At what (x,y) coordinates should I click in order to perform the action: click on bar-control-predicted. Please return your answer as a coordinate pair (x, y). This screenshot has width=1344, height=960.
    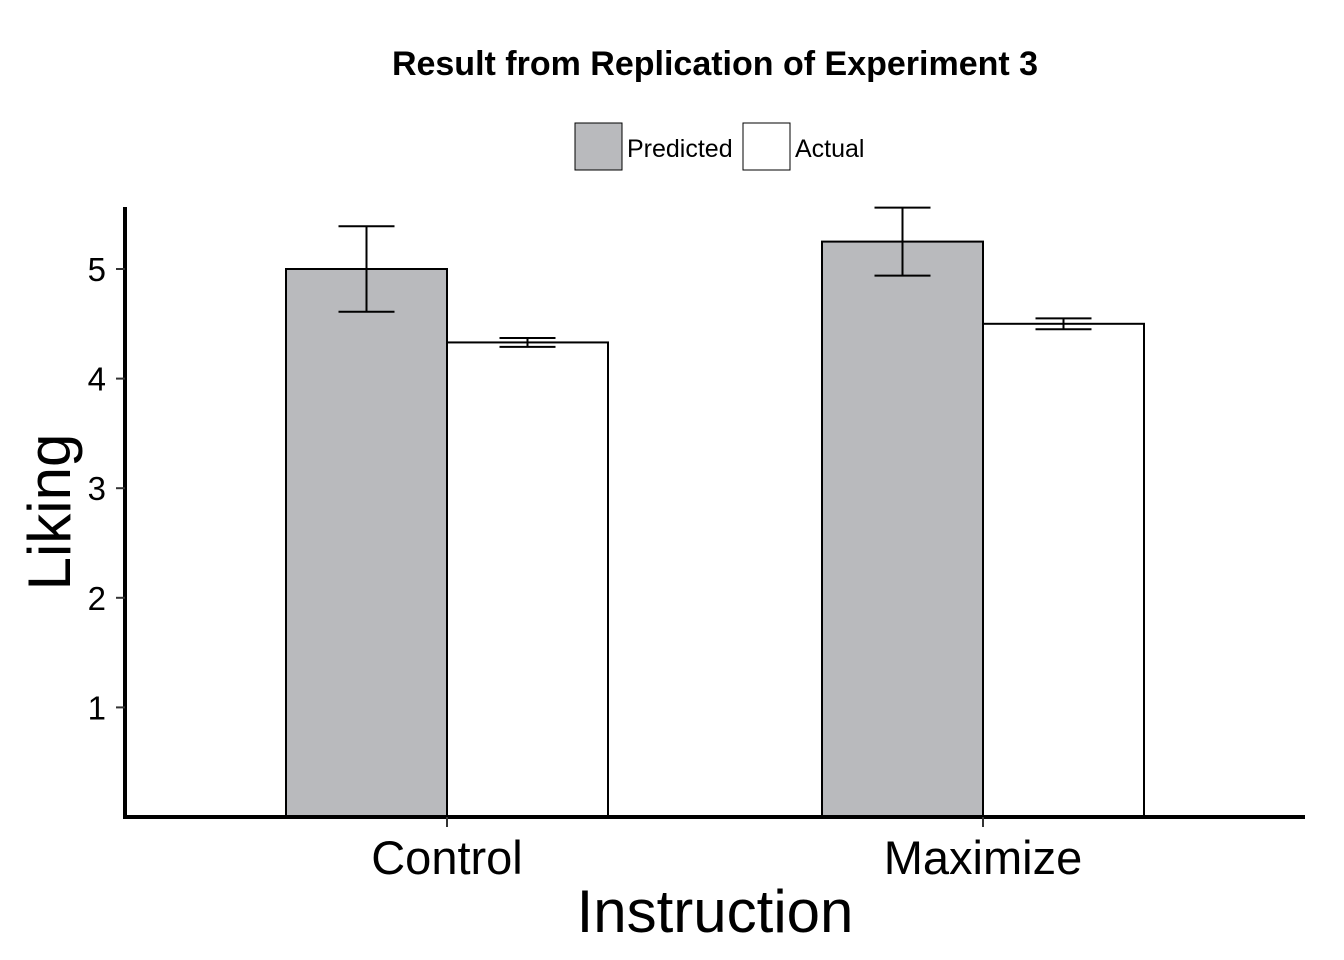
    Looking at the image, I should click on (366, 543).